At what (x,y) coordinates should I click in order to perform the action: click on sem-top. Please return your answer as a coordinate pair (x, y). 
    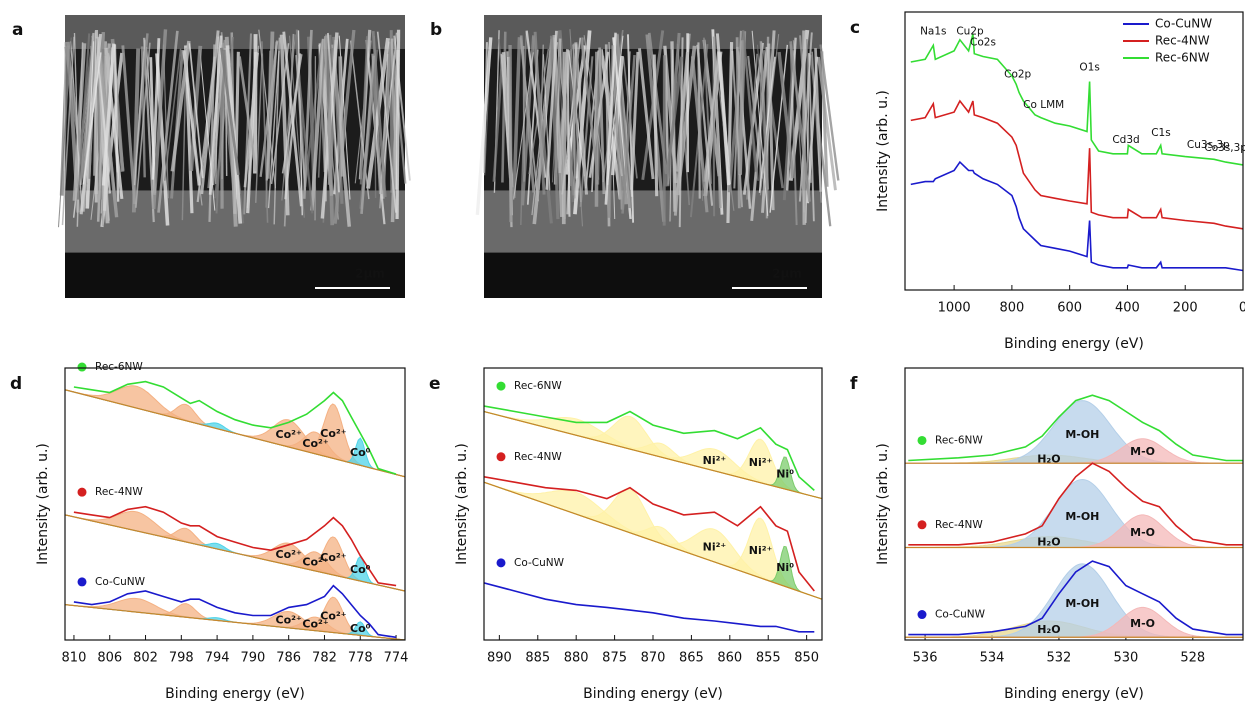
    Looking at the image, I should click on (653, 32).